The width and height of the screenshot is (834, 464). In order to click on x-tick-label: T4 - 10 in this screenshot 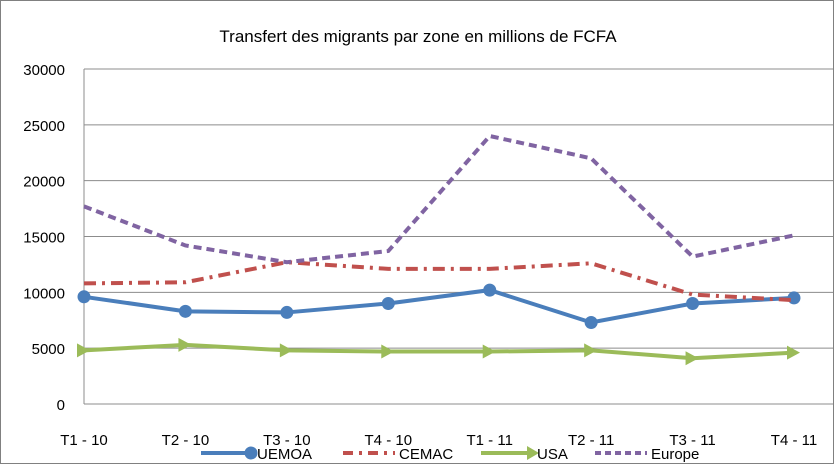, I will do `click(389, 440)`.